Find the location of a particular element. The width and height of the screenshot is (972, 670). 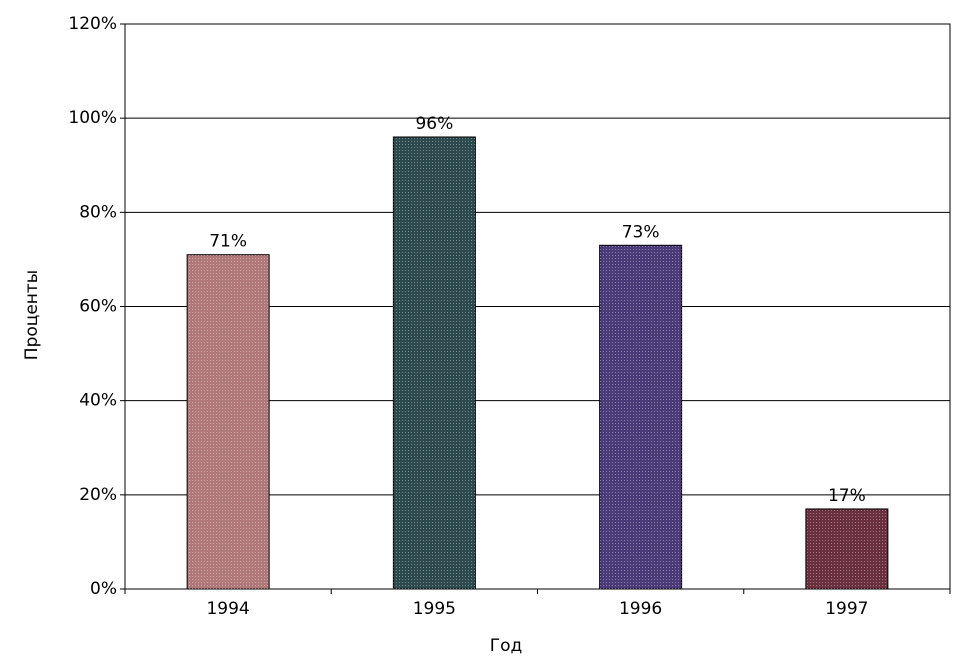

x-axis-title: Год is located at coordinates (506, 646).